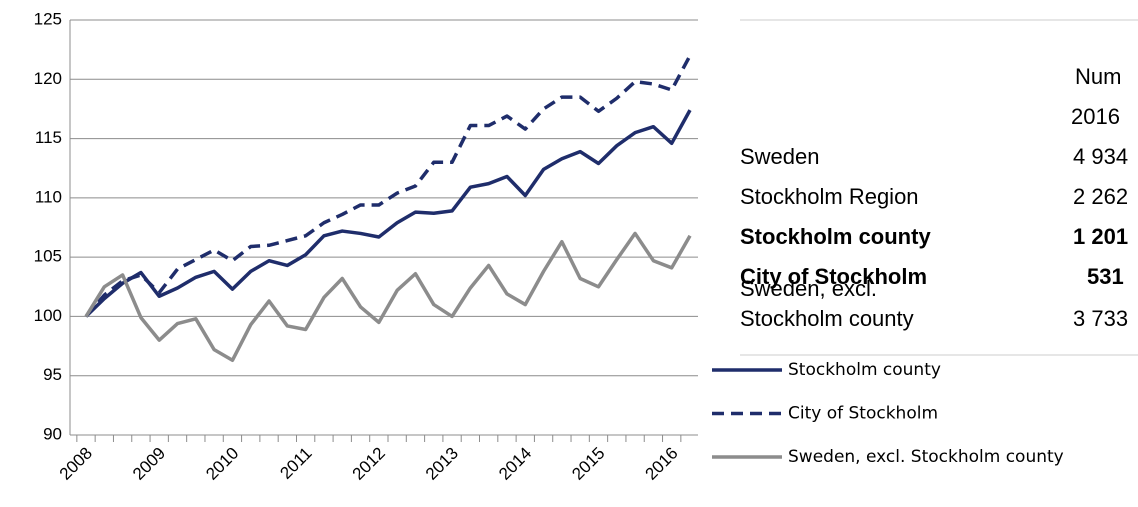  Describe the element at coordinates (442, 464) in the screenshot. I see `x-tick-label: 2013` at that location.